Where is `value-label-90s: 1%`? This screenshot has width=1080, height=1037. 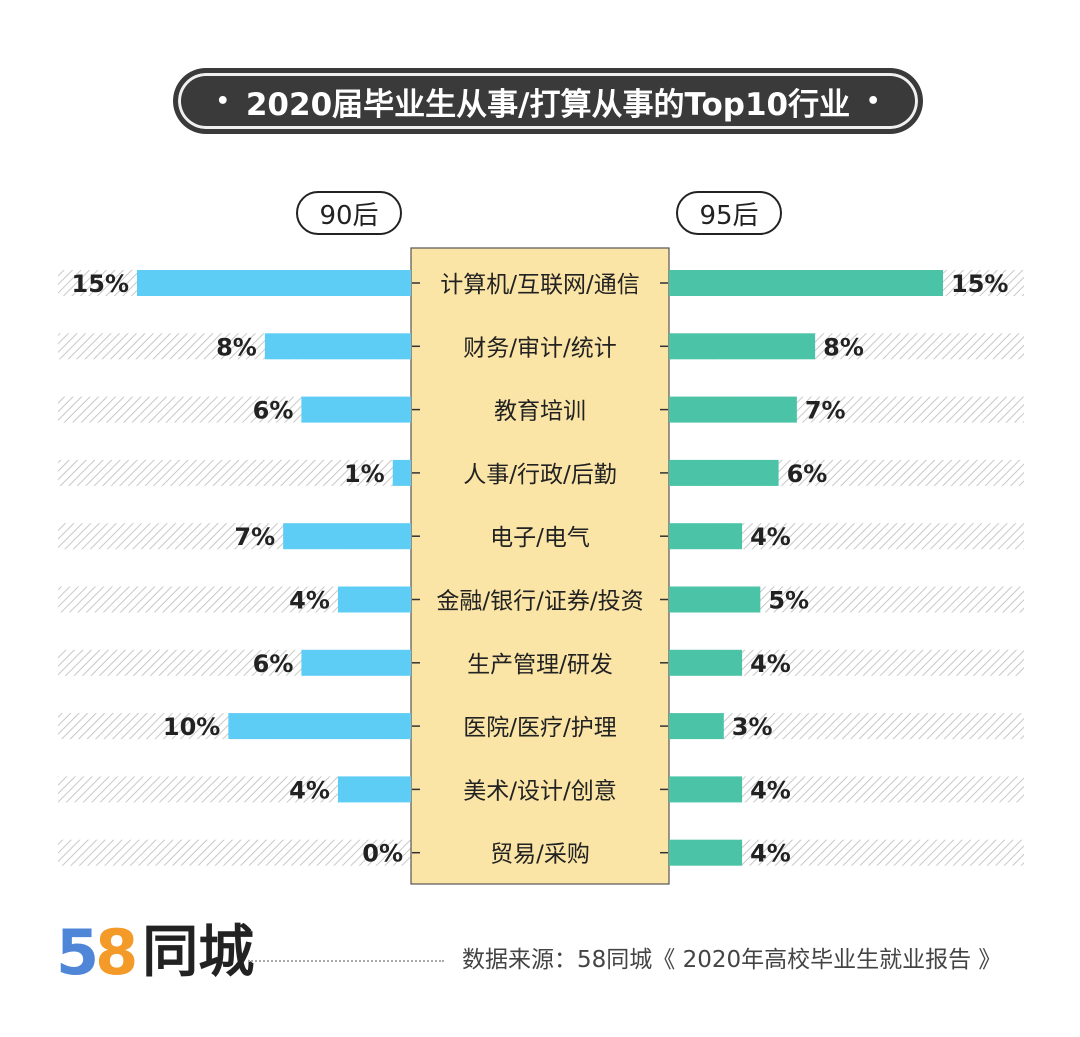 value-label-90s: 1% is located at coordinates (364, 474).